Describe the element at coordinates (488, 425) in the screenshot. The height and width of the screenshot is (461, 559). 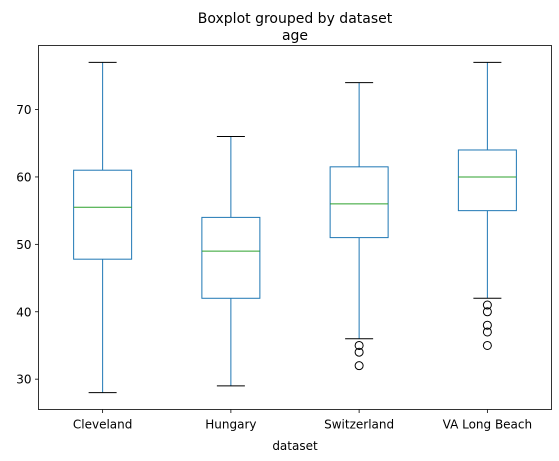
I see `x-tick-label: VA Long Beach` at that location.